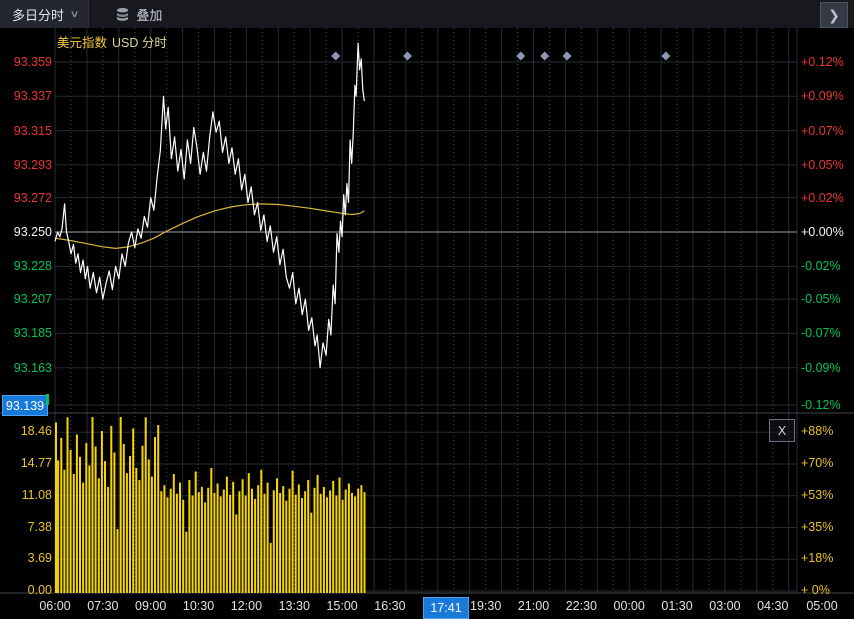 Image resolution: width=854 pixels, height=619 pixels. I want to click on overlay-button-label: 叠加, so click(149, 15).